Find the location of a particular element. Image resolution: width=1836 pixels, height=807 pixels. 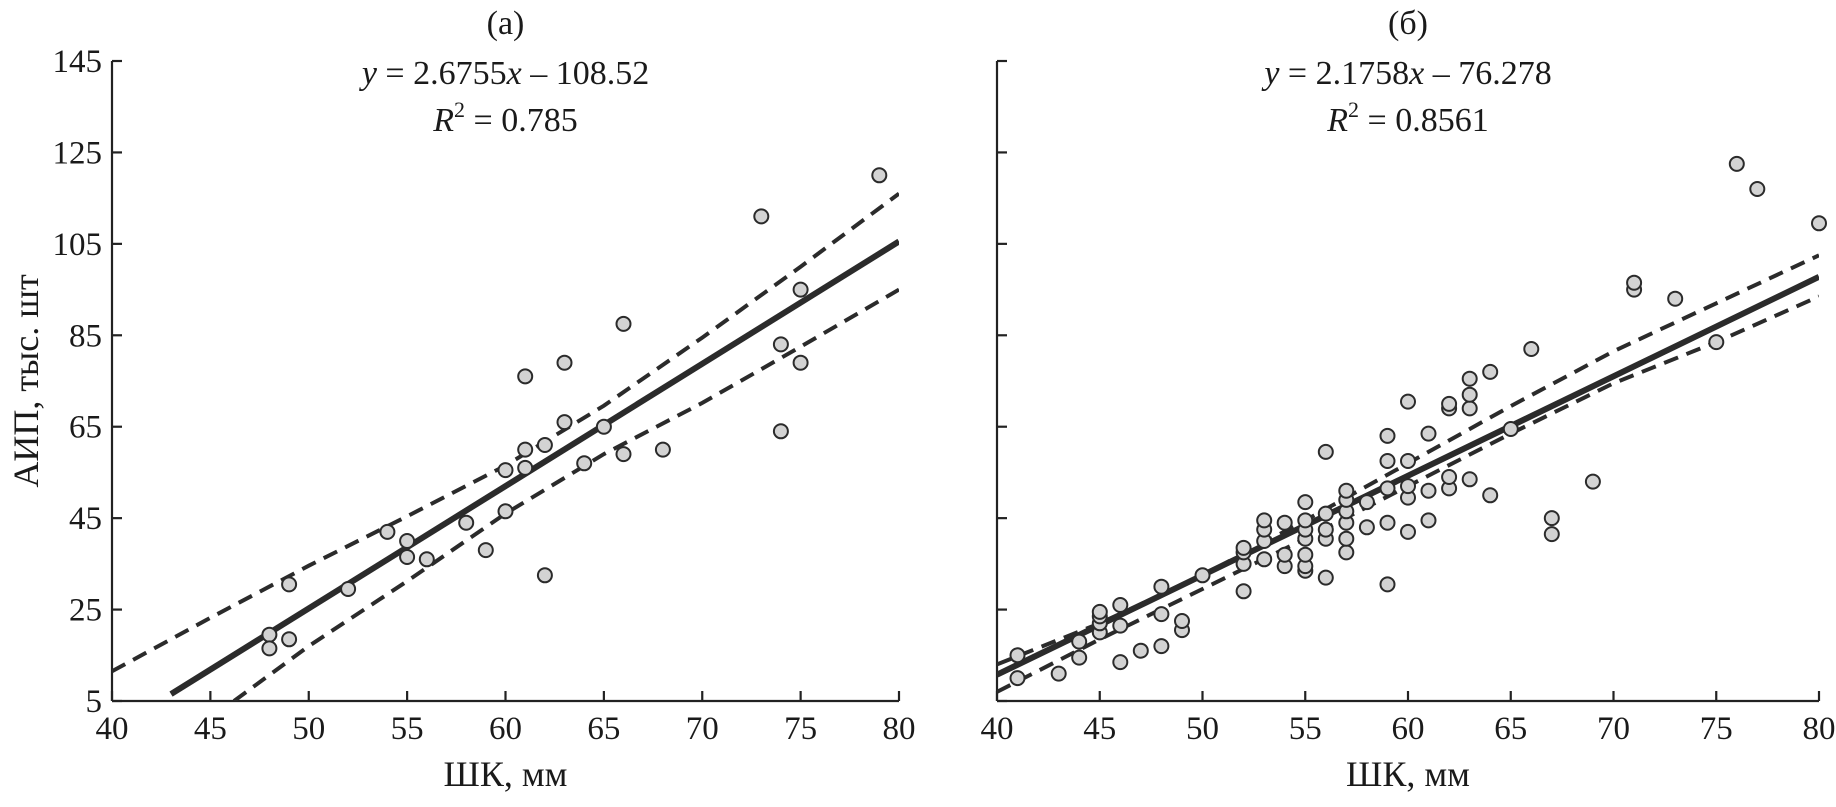

r-squared-value: = 0.8561 is located at coordinates (1424, 120).